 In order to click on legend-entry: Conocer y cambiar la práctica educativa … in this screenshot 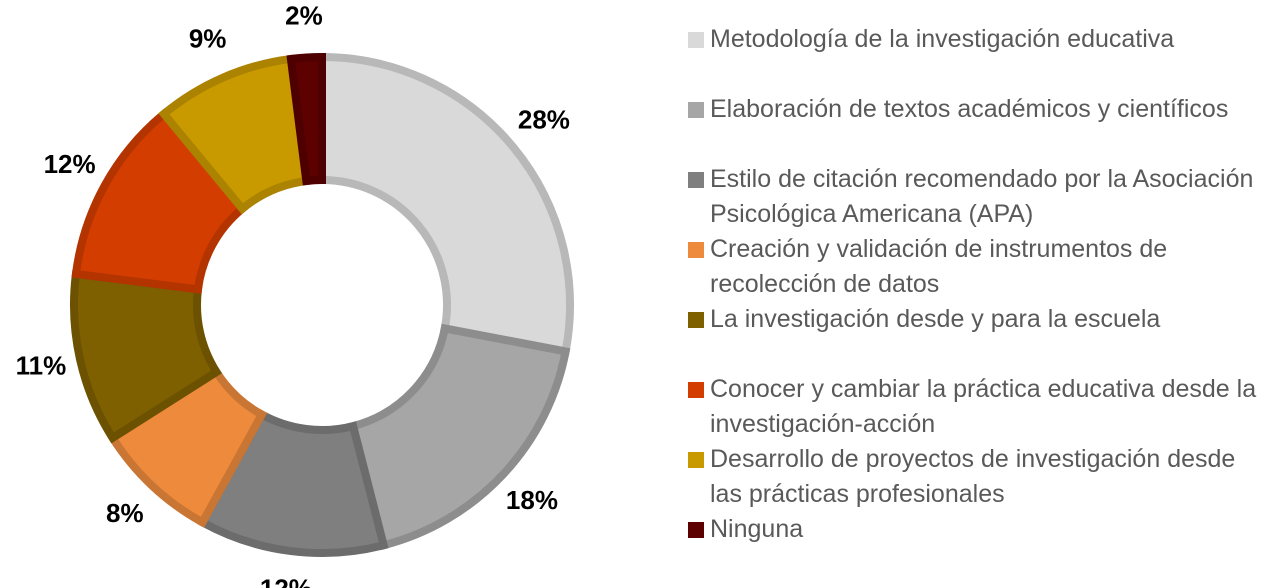, I will do `click(973, 407)`.